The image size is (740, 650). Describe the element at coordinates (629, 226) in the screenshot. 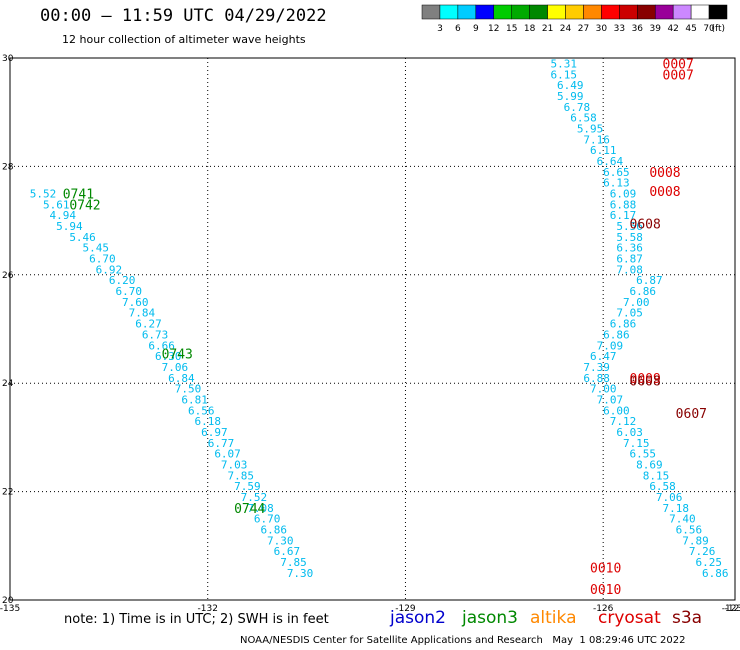

I see `swh-value: 5.56` at that location.